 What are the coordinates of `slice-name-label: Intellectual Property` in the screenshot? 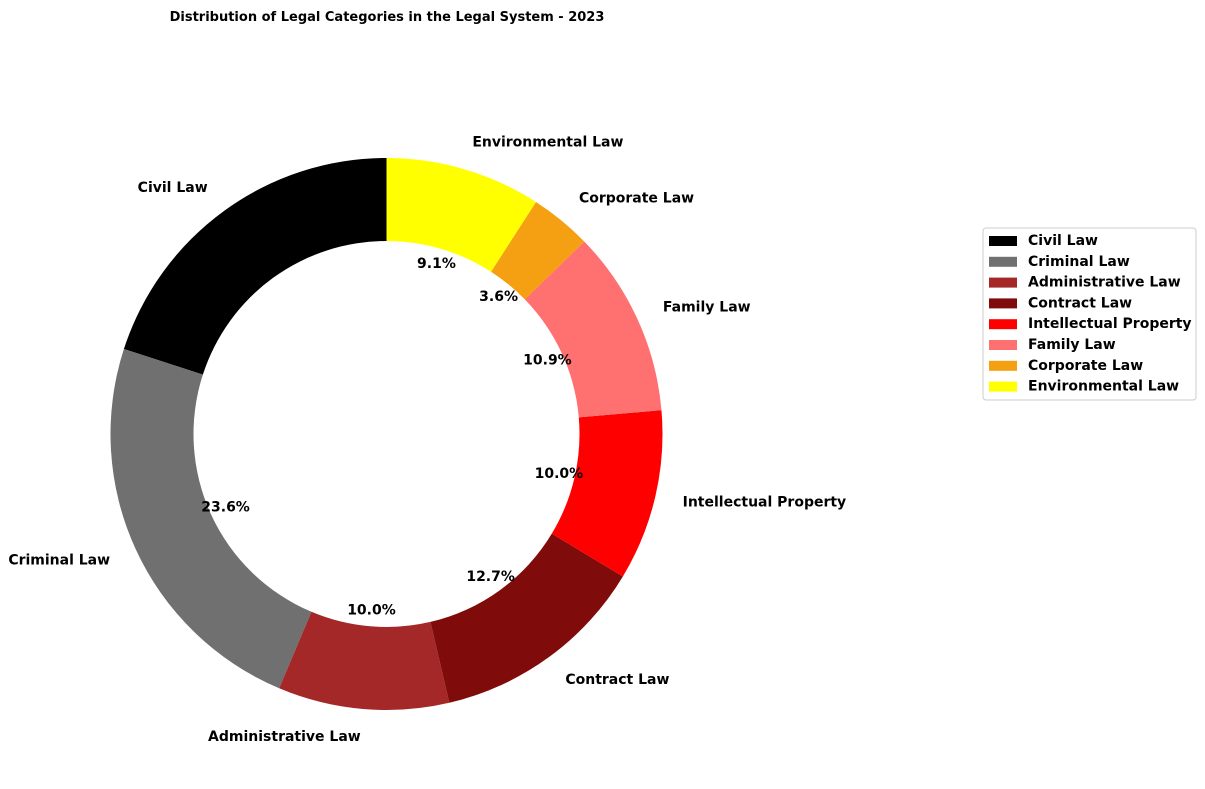 It's located at (765, 503).